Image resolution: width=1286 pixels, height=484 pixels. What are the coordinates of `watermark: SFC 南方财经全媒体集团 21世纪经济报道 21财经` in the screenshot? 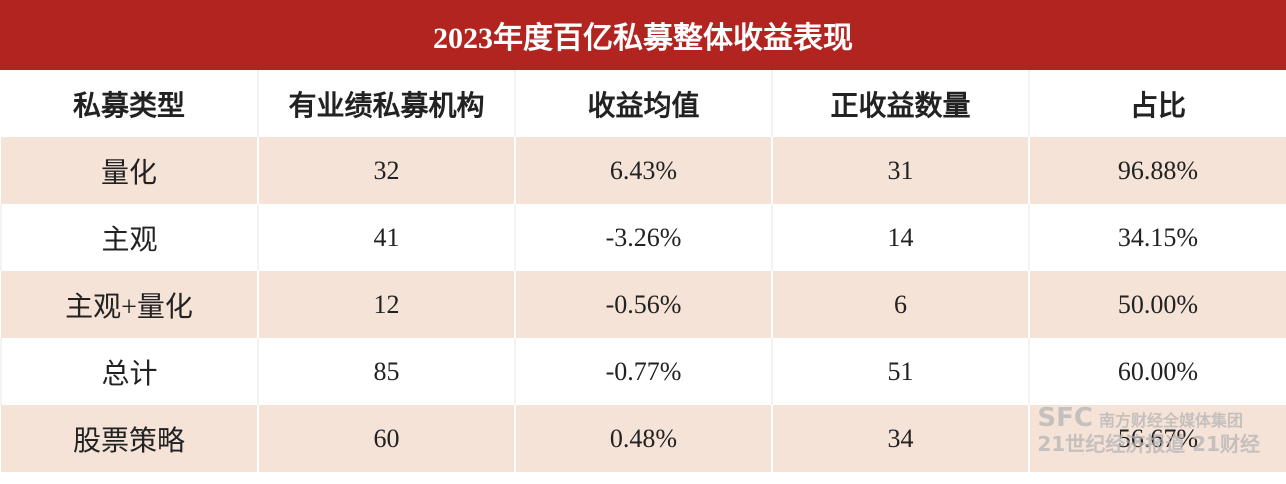 It's located at (1148, 429).